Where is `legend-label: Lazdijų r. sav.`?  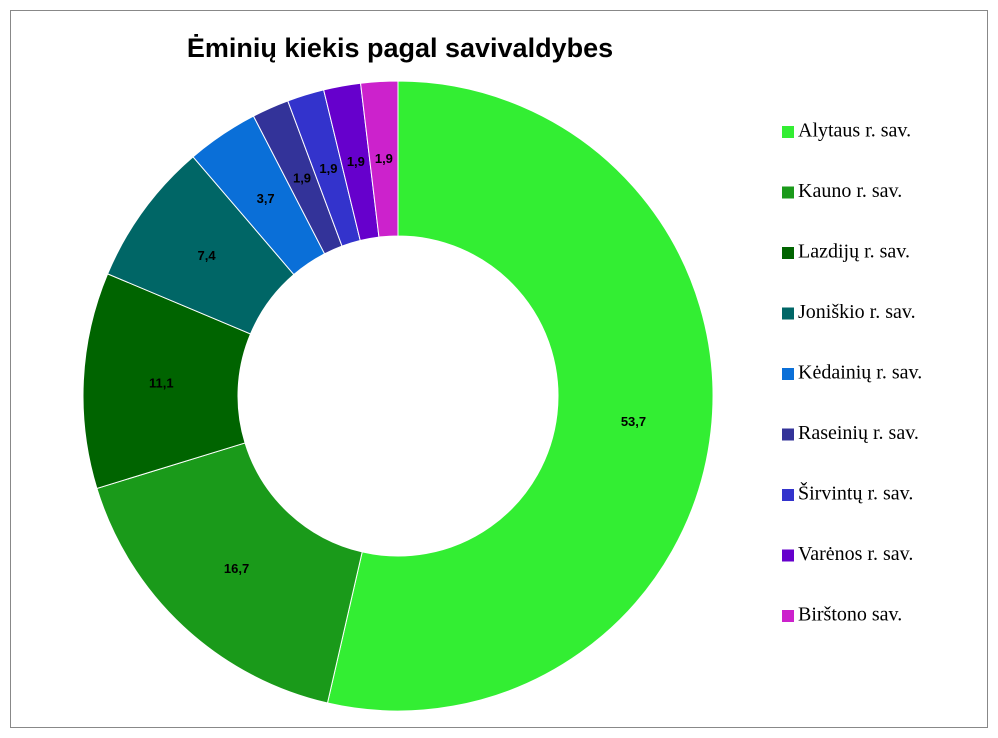
legend-label: Lazdijų r. sav. is located at coordinates (854, 252).